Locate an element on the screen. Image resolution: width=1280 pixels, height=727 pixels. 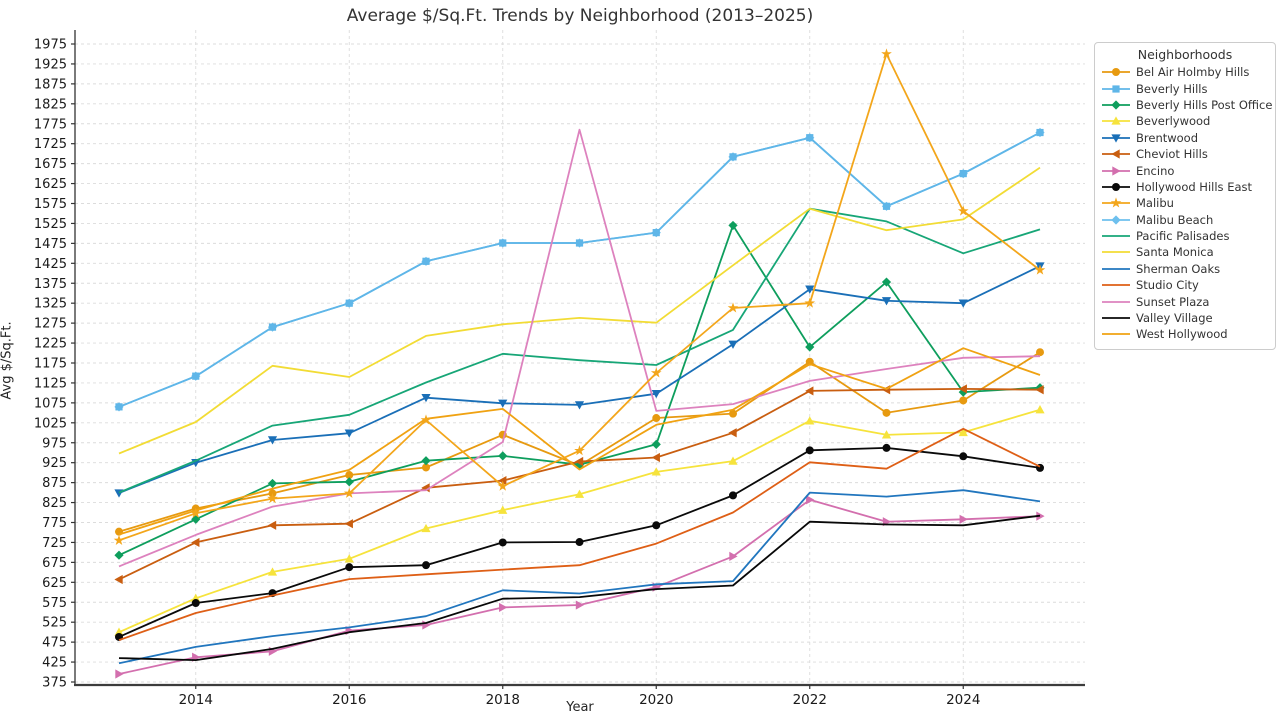
legend-marker-star is located at coordinates (1116, 203).